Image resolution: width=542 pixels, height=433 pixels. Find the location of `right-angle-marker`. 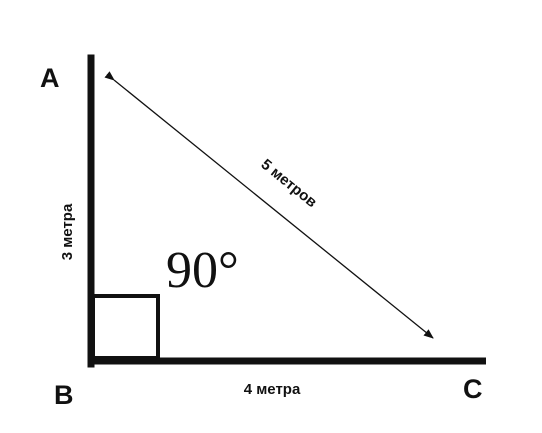

right-angle-marker is located at coordinates (125, 327).